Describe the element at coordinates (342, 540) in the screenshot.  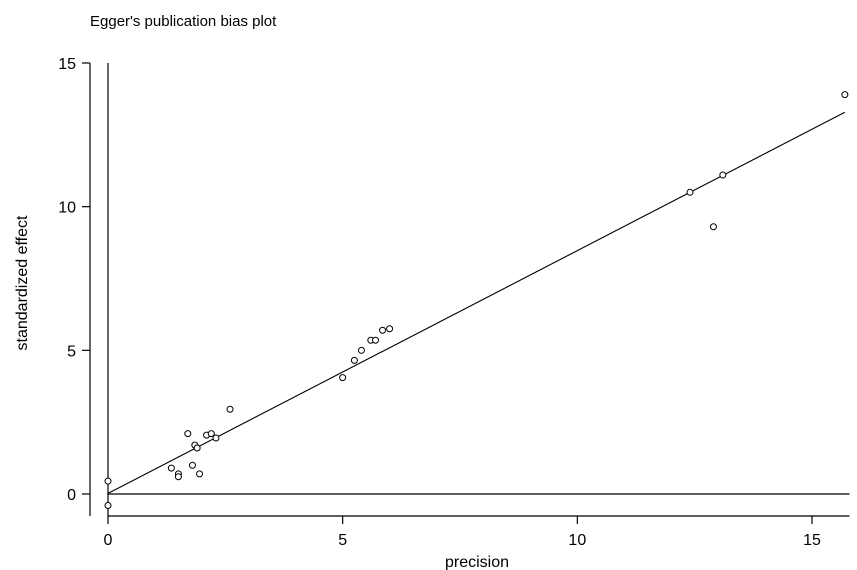
I see `x-tick-label: 5` at that location.